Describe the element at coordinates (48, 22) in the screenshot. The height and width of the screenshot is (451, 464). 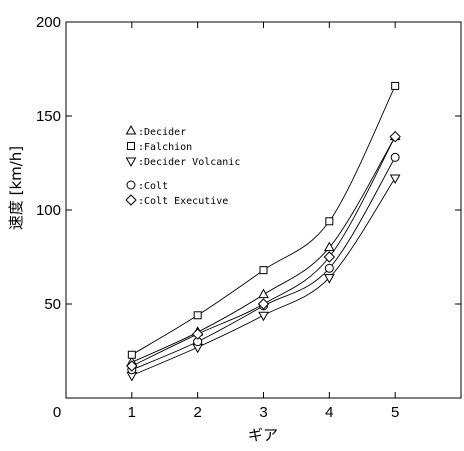
I see `y-tick-label: 200` at that location.